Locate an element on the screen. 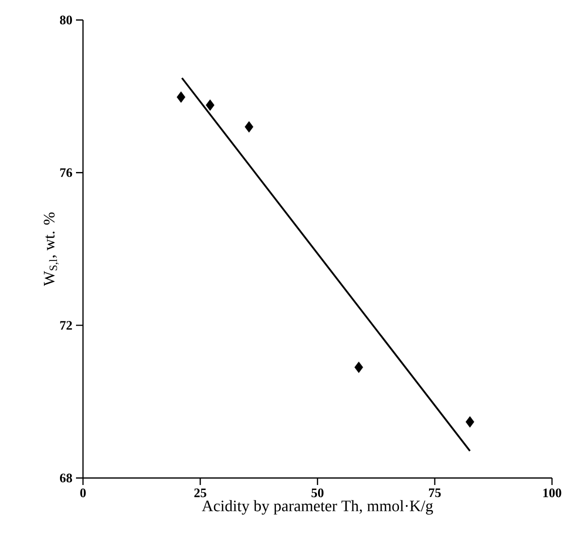 The width and height of the screenshot is (570, 538). x-axis-title: Acidity by parameter Th, mmol·K/g is located at coordinates (317, 507).